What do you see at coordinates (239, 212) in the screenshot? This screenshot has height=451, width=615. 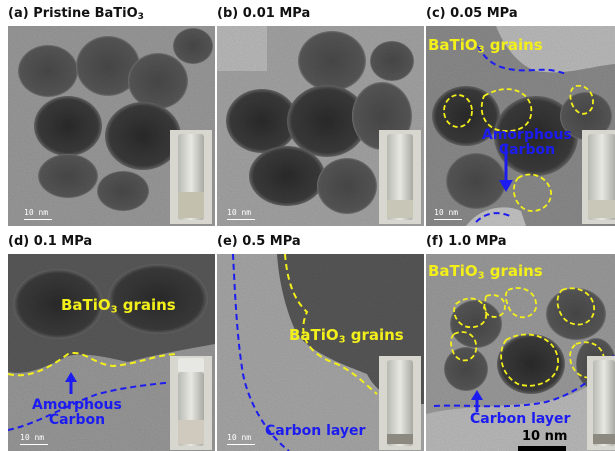 I see `scale-bar-b-label: 10 nm` at bounding box center [239, 212].